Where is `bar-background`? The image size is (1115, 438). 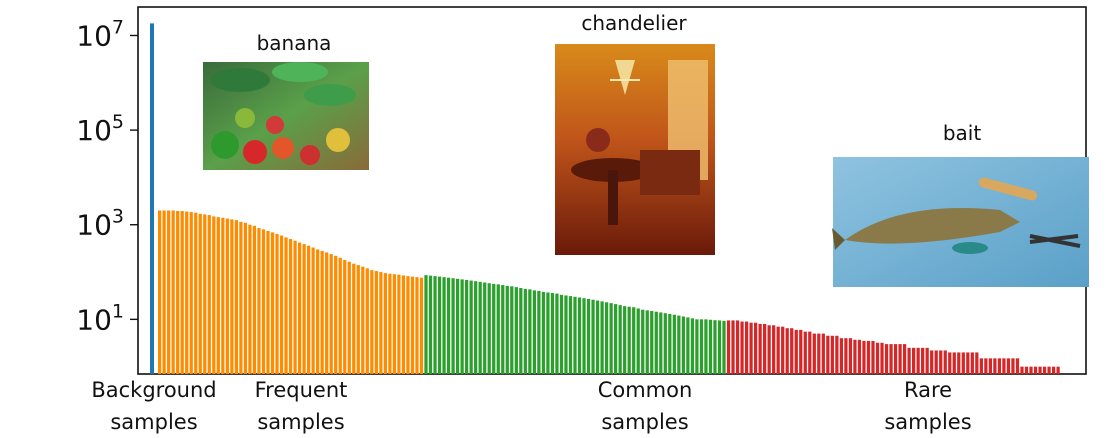
bar-background is located at coordinates (152, 199).